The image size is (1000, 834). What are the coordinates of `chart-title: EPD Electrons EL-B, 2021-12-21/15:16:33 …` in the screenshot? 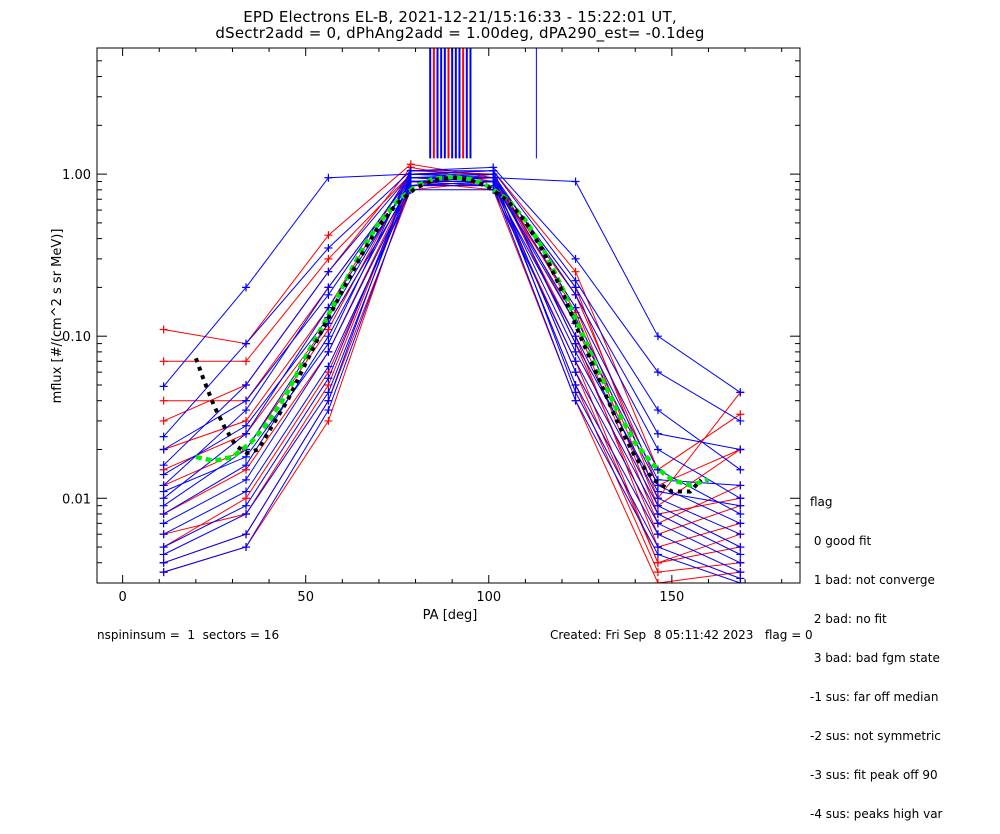 It's located at (460, 17).